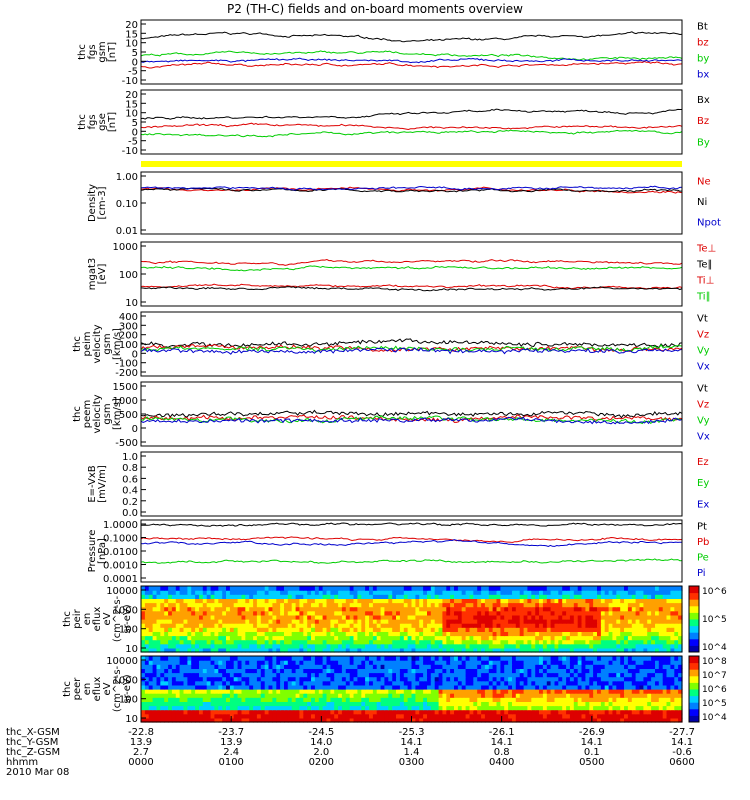 The width and height of the screenshot is (750, 800). I want to click on y-tick-label: 10, so click(131, 303).